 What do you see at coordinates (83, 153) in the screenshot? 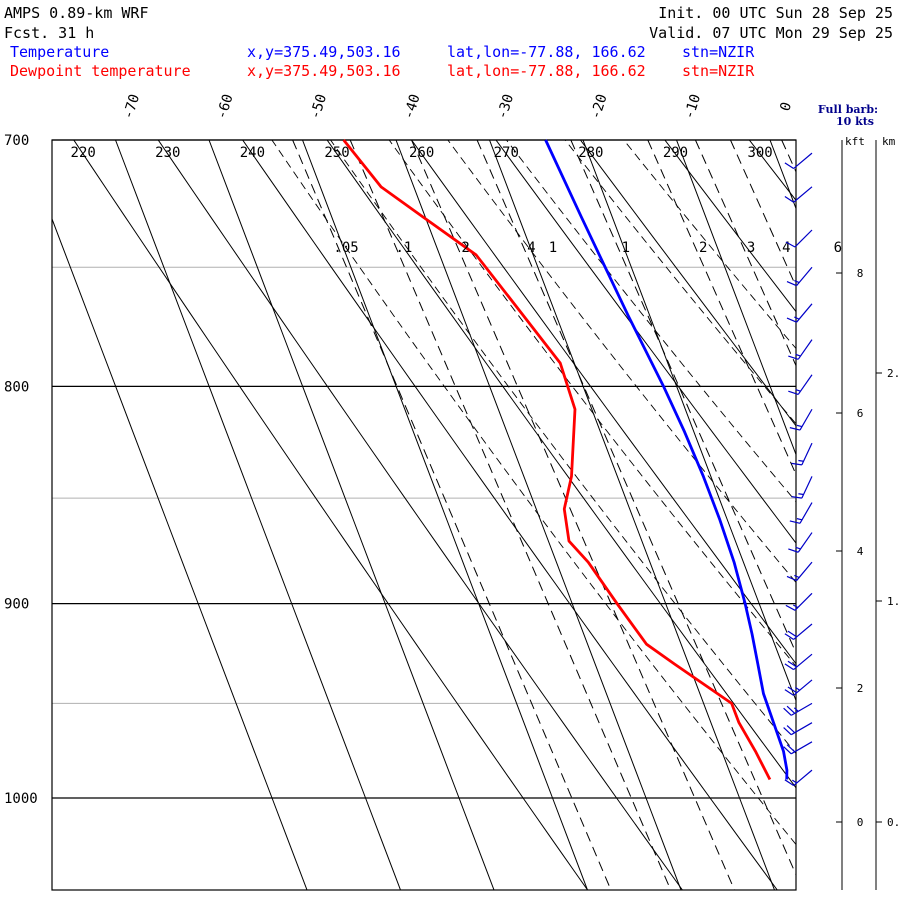
I see `dry-adiabat-label: 220` at bounding box center [83, 153].